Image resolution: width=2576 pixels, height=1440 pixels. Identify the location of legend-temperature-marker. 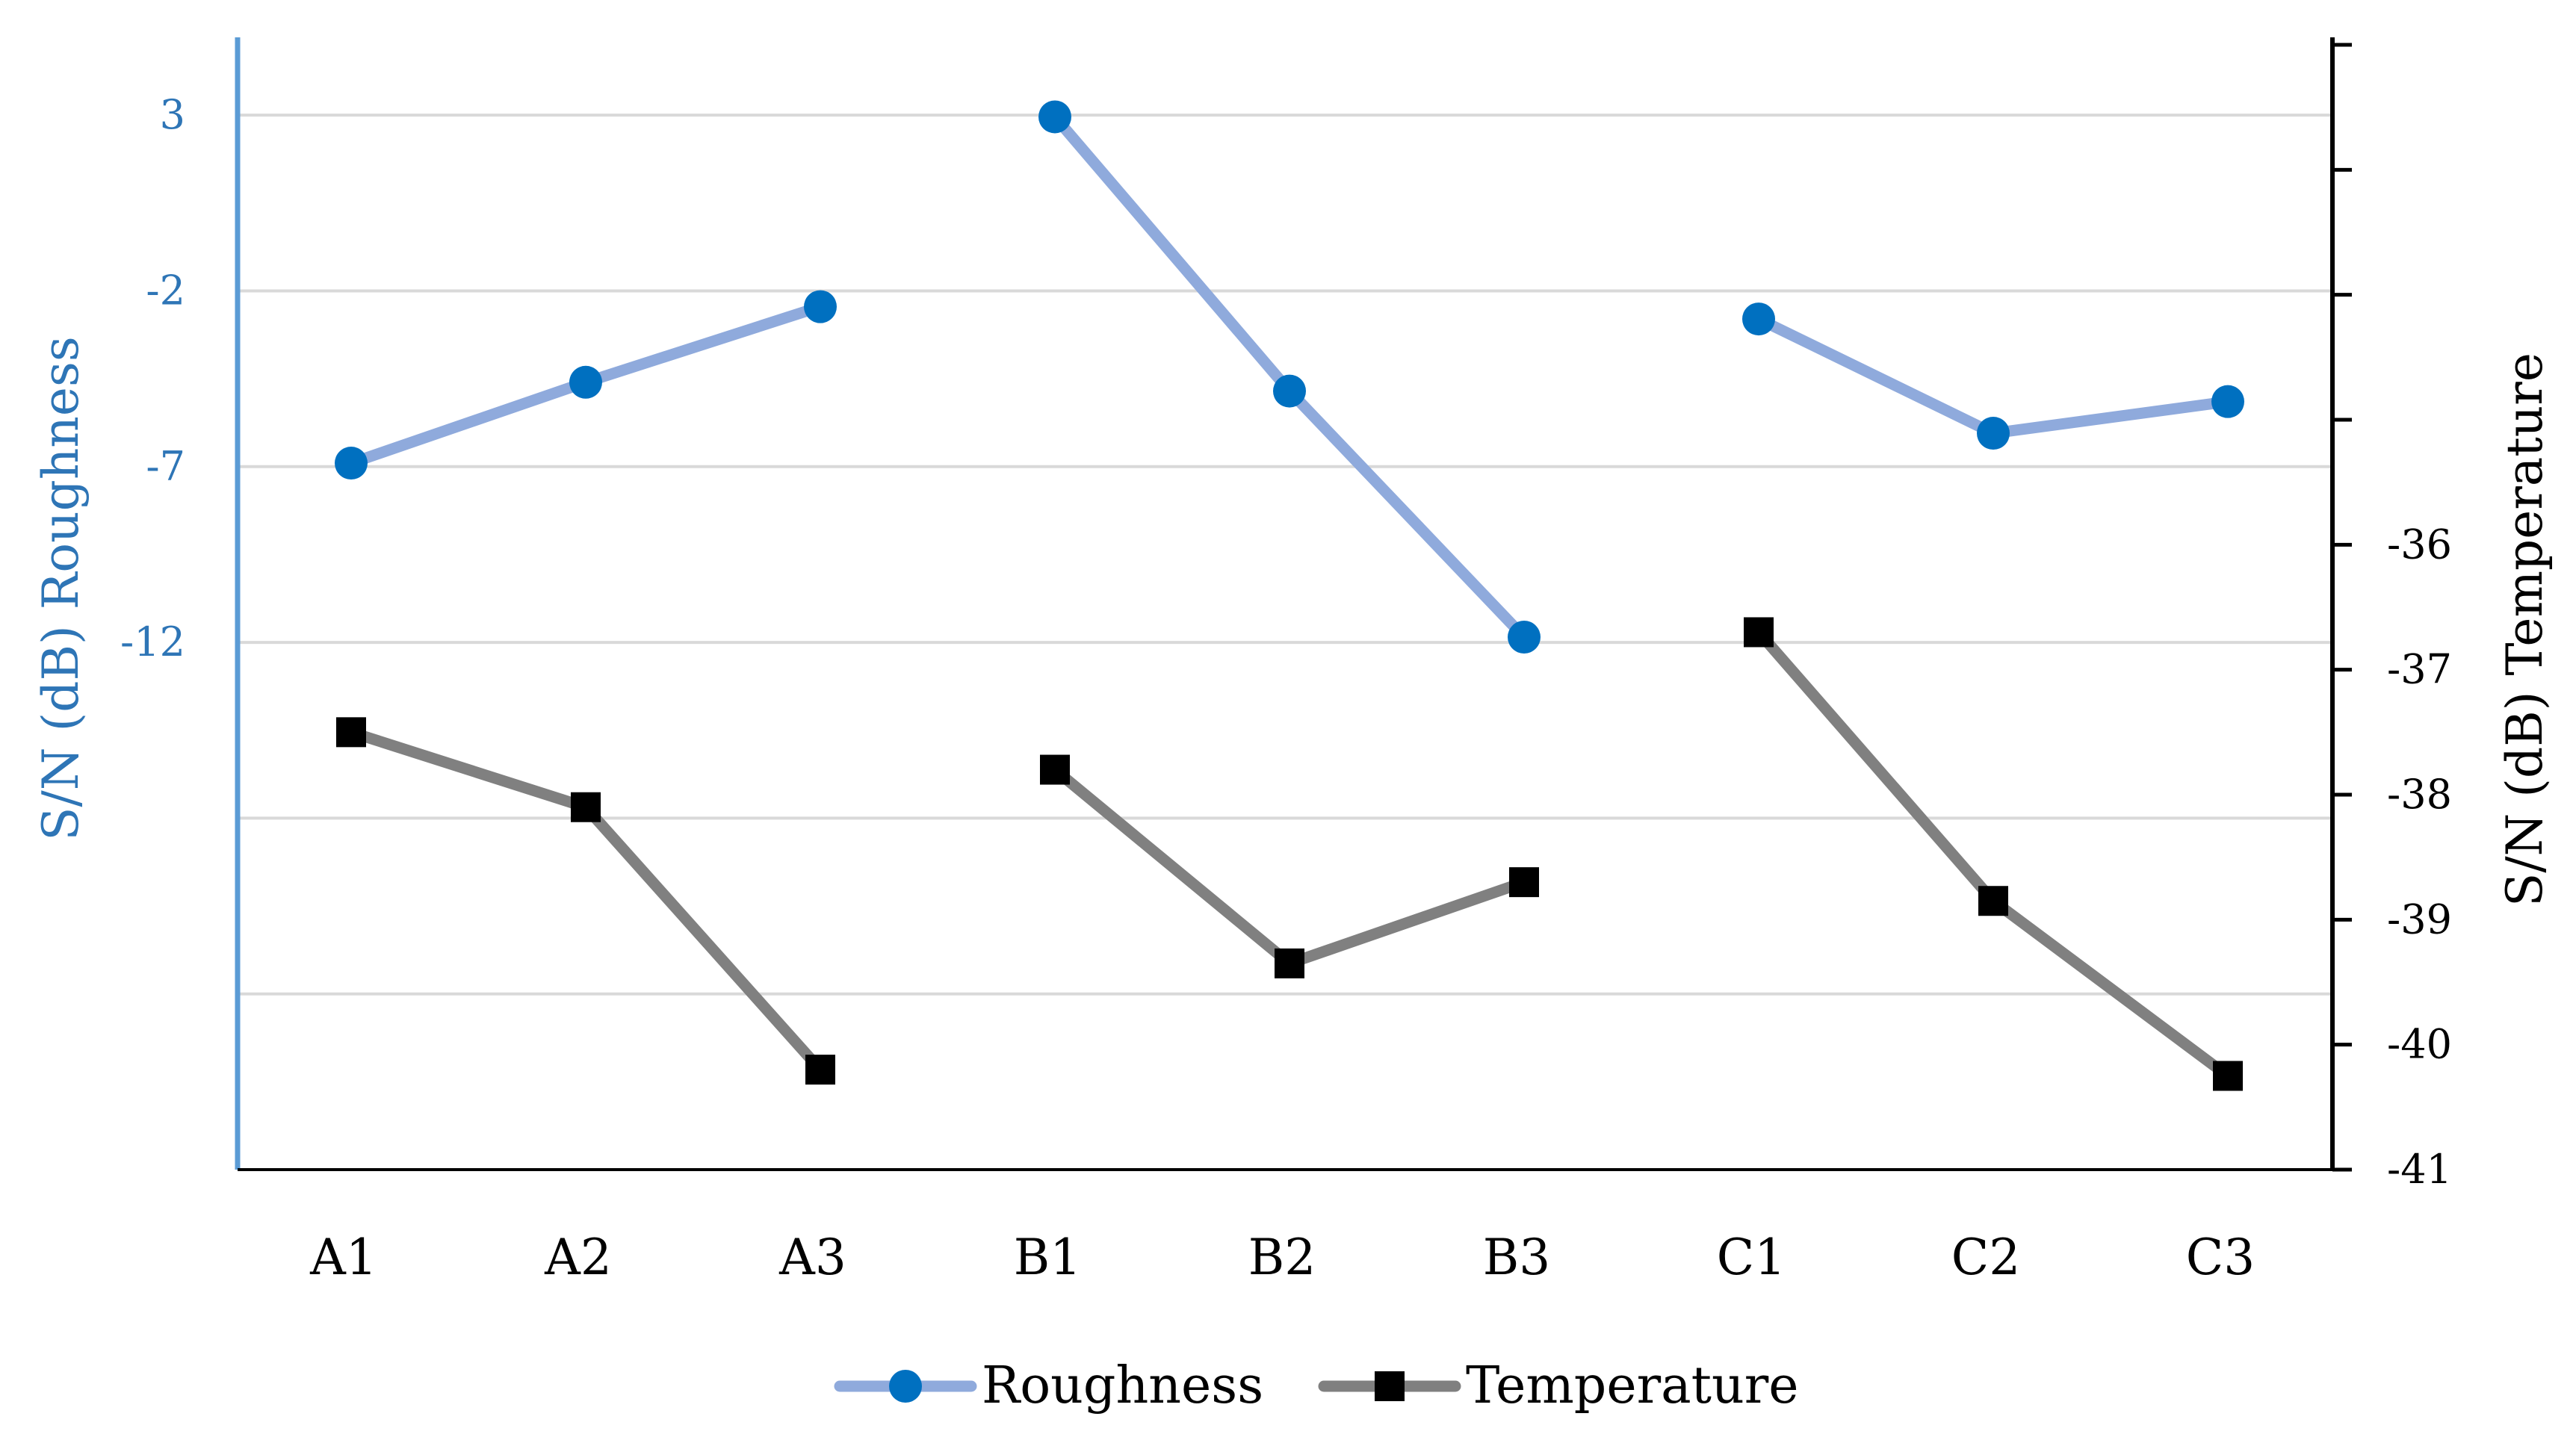
(1390, 1386).